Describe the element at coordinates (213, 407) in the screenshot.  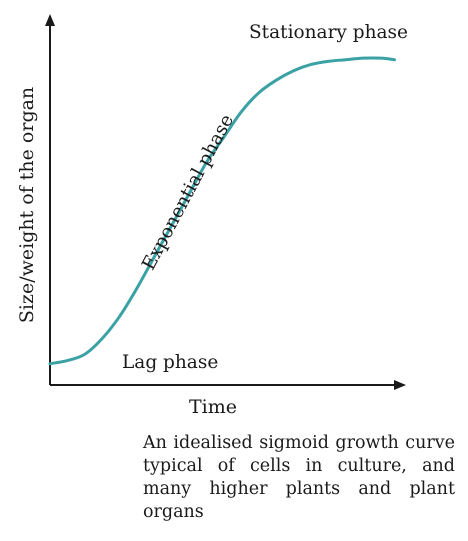
I see `x-axis-label: Time` at that location.